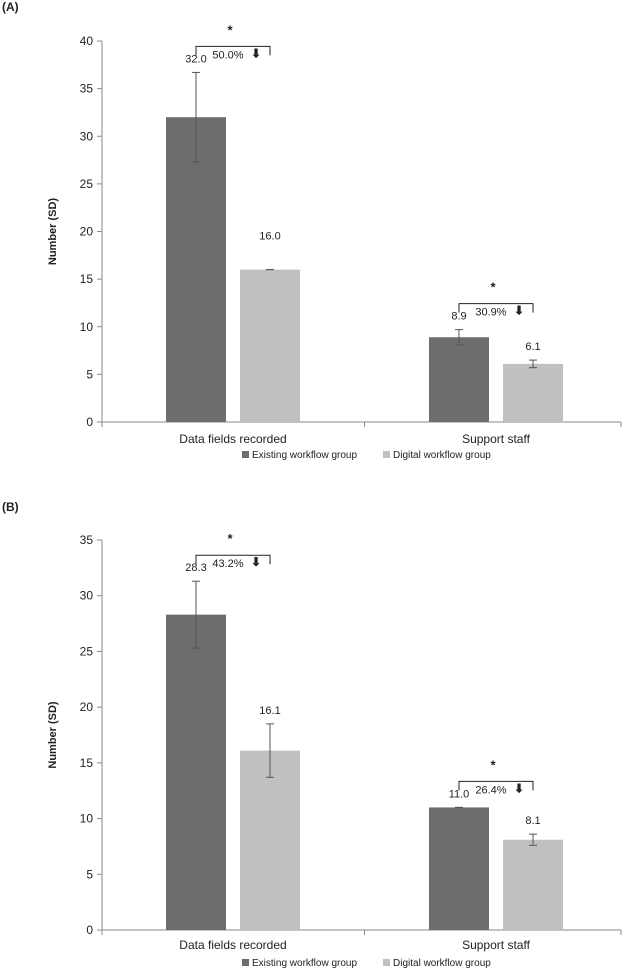 This screenshot has width=628, height=973. What do you see at coordinates (227, 55) in the screenshot?
I see `percent-change-label: 50.0%` at bounding box center [227, 55].